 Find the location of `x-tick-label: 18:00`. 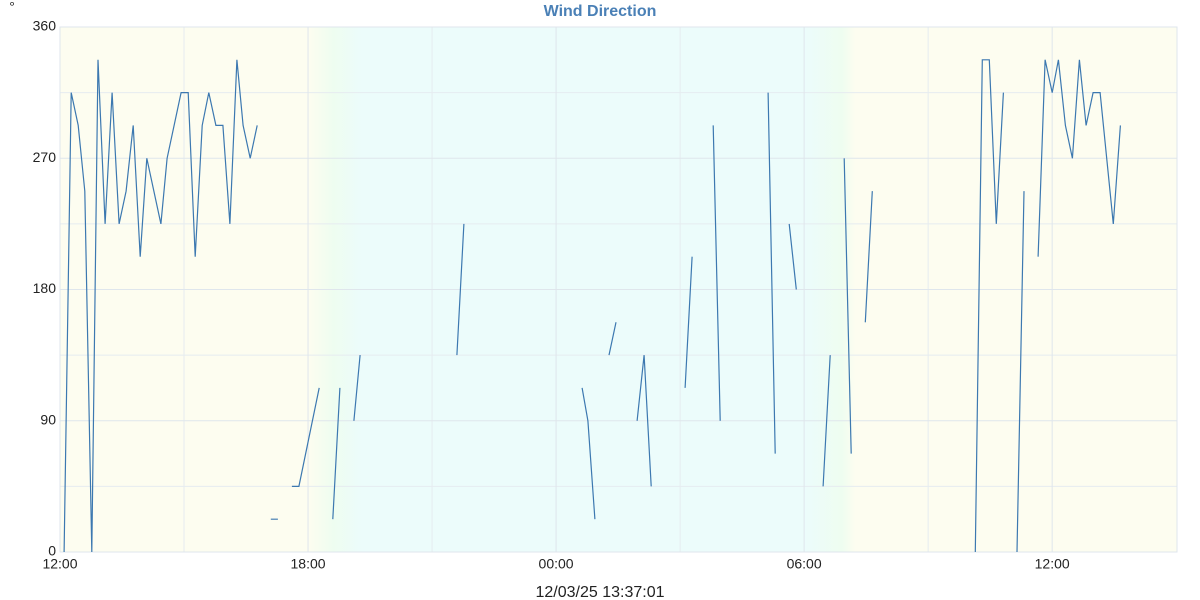

x-tick-label: 18:00 is located at coordinates (308, 564).